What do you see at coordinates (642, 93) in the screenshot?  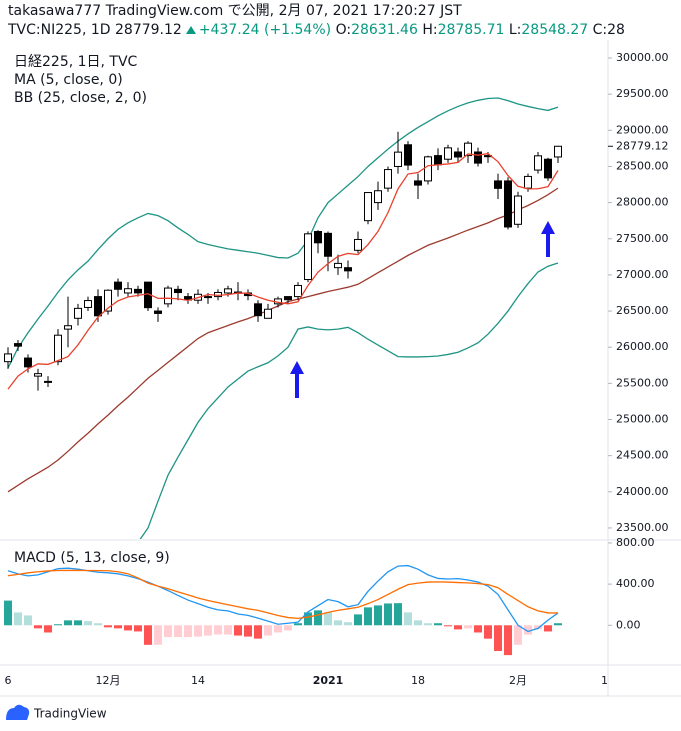 I see `y-tick-label: 29500.00` at bounding box center [642, 93].